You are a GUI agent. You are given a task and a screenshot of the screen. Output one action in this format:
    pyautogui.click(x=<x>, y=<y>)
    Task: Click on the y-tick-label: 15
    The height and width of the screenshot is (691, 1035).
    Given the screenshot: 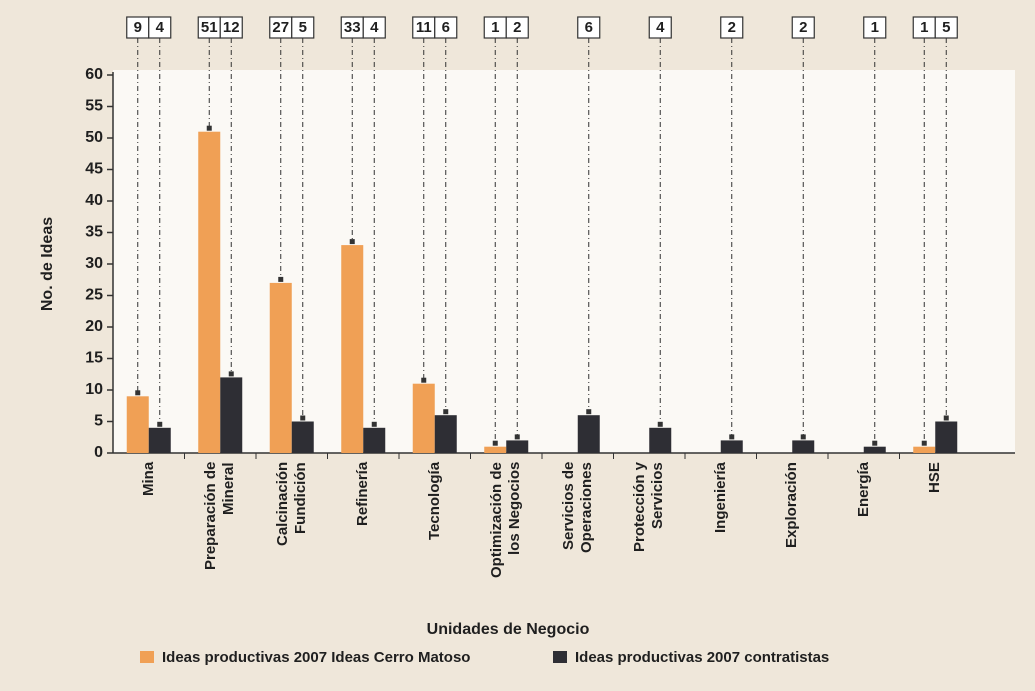 What is the action you would take?
    pyautogui.click(x=94, y=358)
    